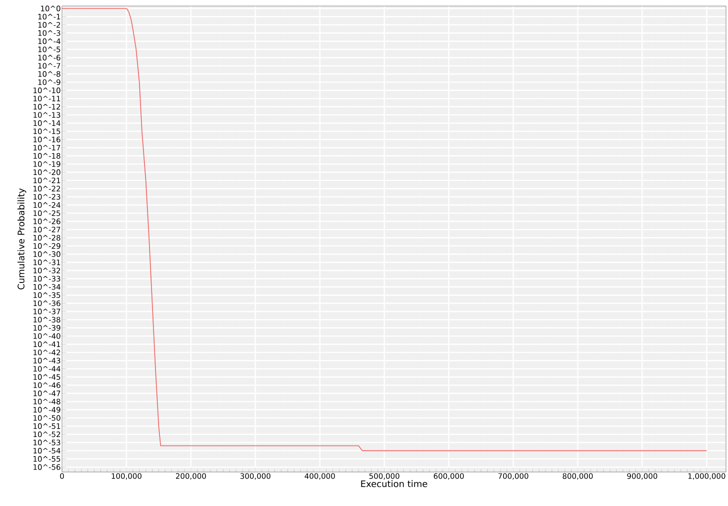  Describe the element at coordinates (394, 484) in the screenshot. I see `x-axis-title: Execution time` at that location.